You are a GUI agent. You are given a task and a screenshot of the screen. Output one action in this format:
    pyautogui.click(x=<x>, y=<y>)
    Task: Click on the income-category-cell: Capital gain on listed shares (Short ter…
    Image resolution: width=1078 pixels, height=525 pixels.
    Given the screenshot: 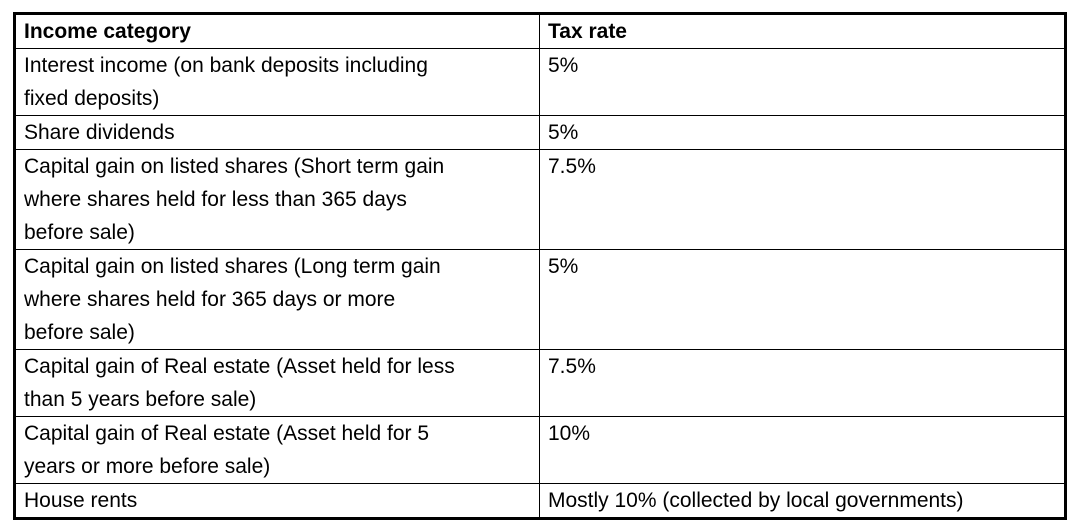 What is the action you would take?
    pyautogui.click(x=277, y=199)
    